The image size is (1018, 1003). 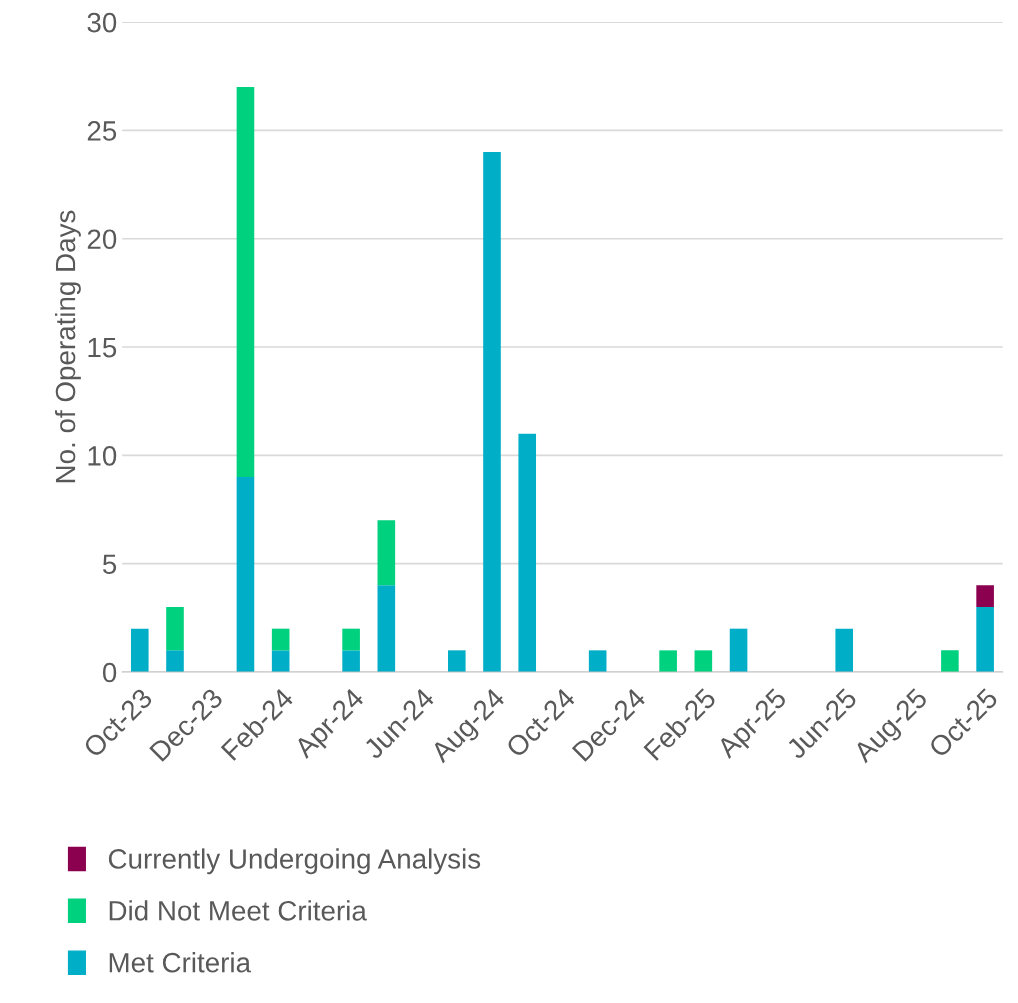 What do you see at coordinates (102, 131) in the screenshot?
I see `y-tick-label: 25` at bounding box center [102, 131].